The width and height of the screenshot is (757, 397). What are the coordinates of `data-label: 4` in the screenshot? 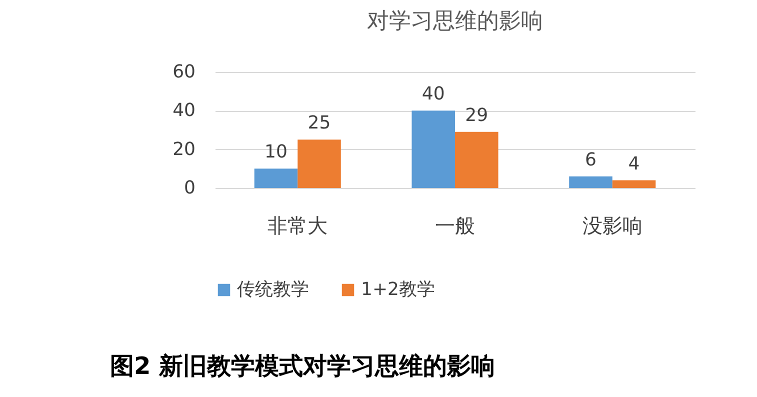 It's located at (634, 163).